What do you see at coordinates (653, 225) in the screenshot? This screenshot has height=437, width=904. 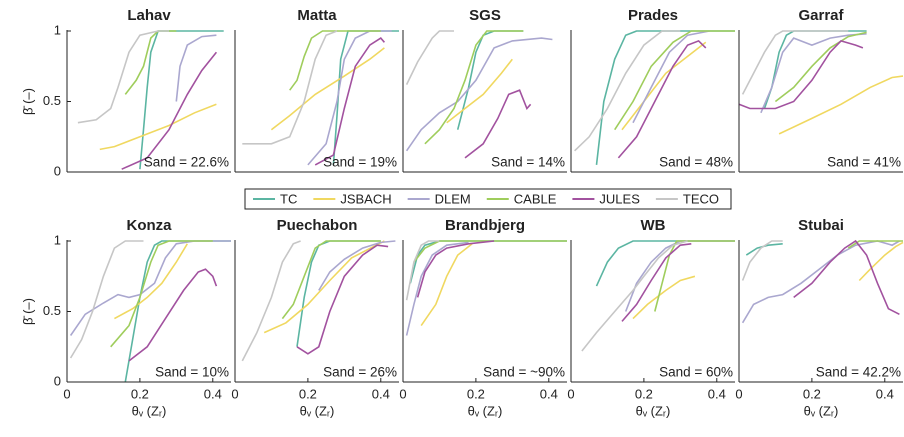 I see `panel-title: WB` at bounding box center [653, 225].